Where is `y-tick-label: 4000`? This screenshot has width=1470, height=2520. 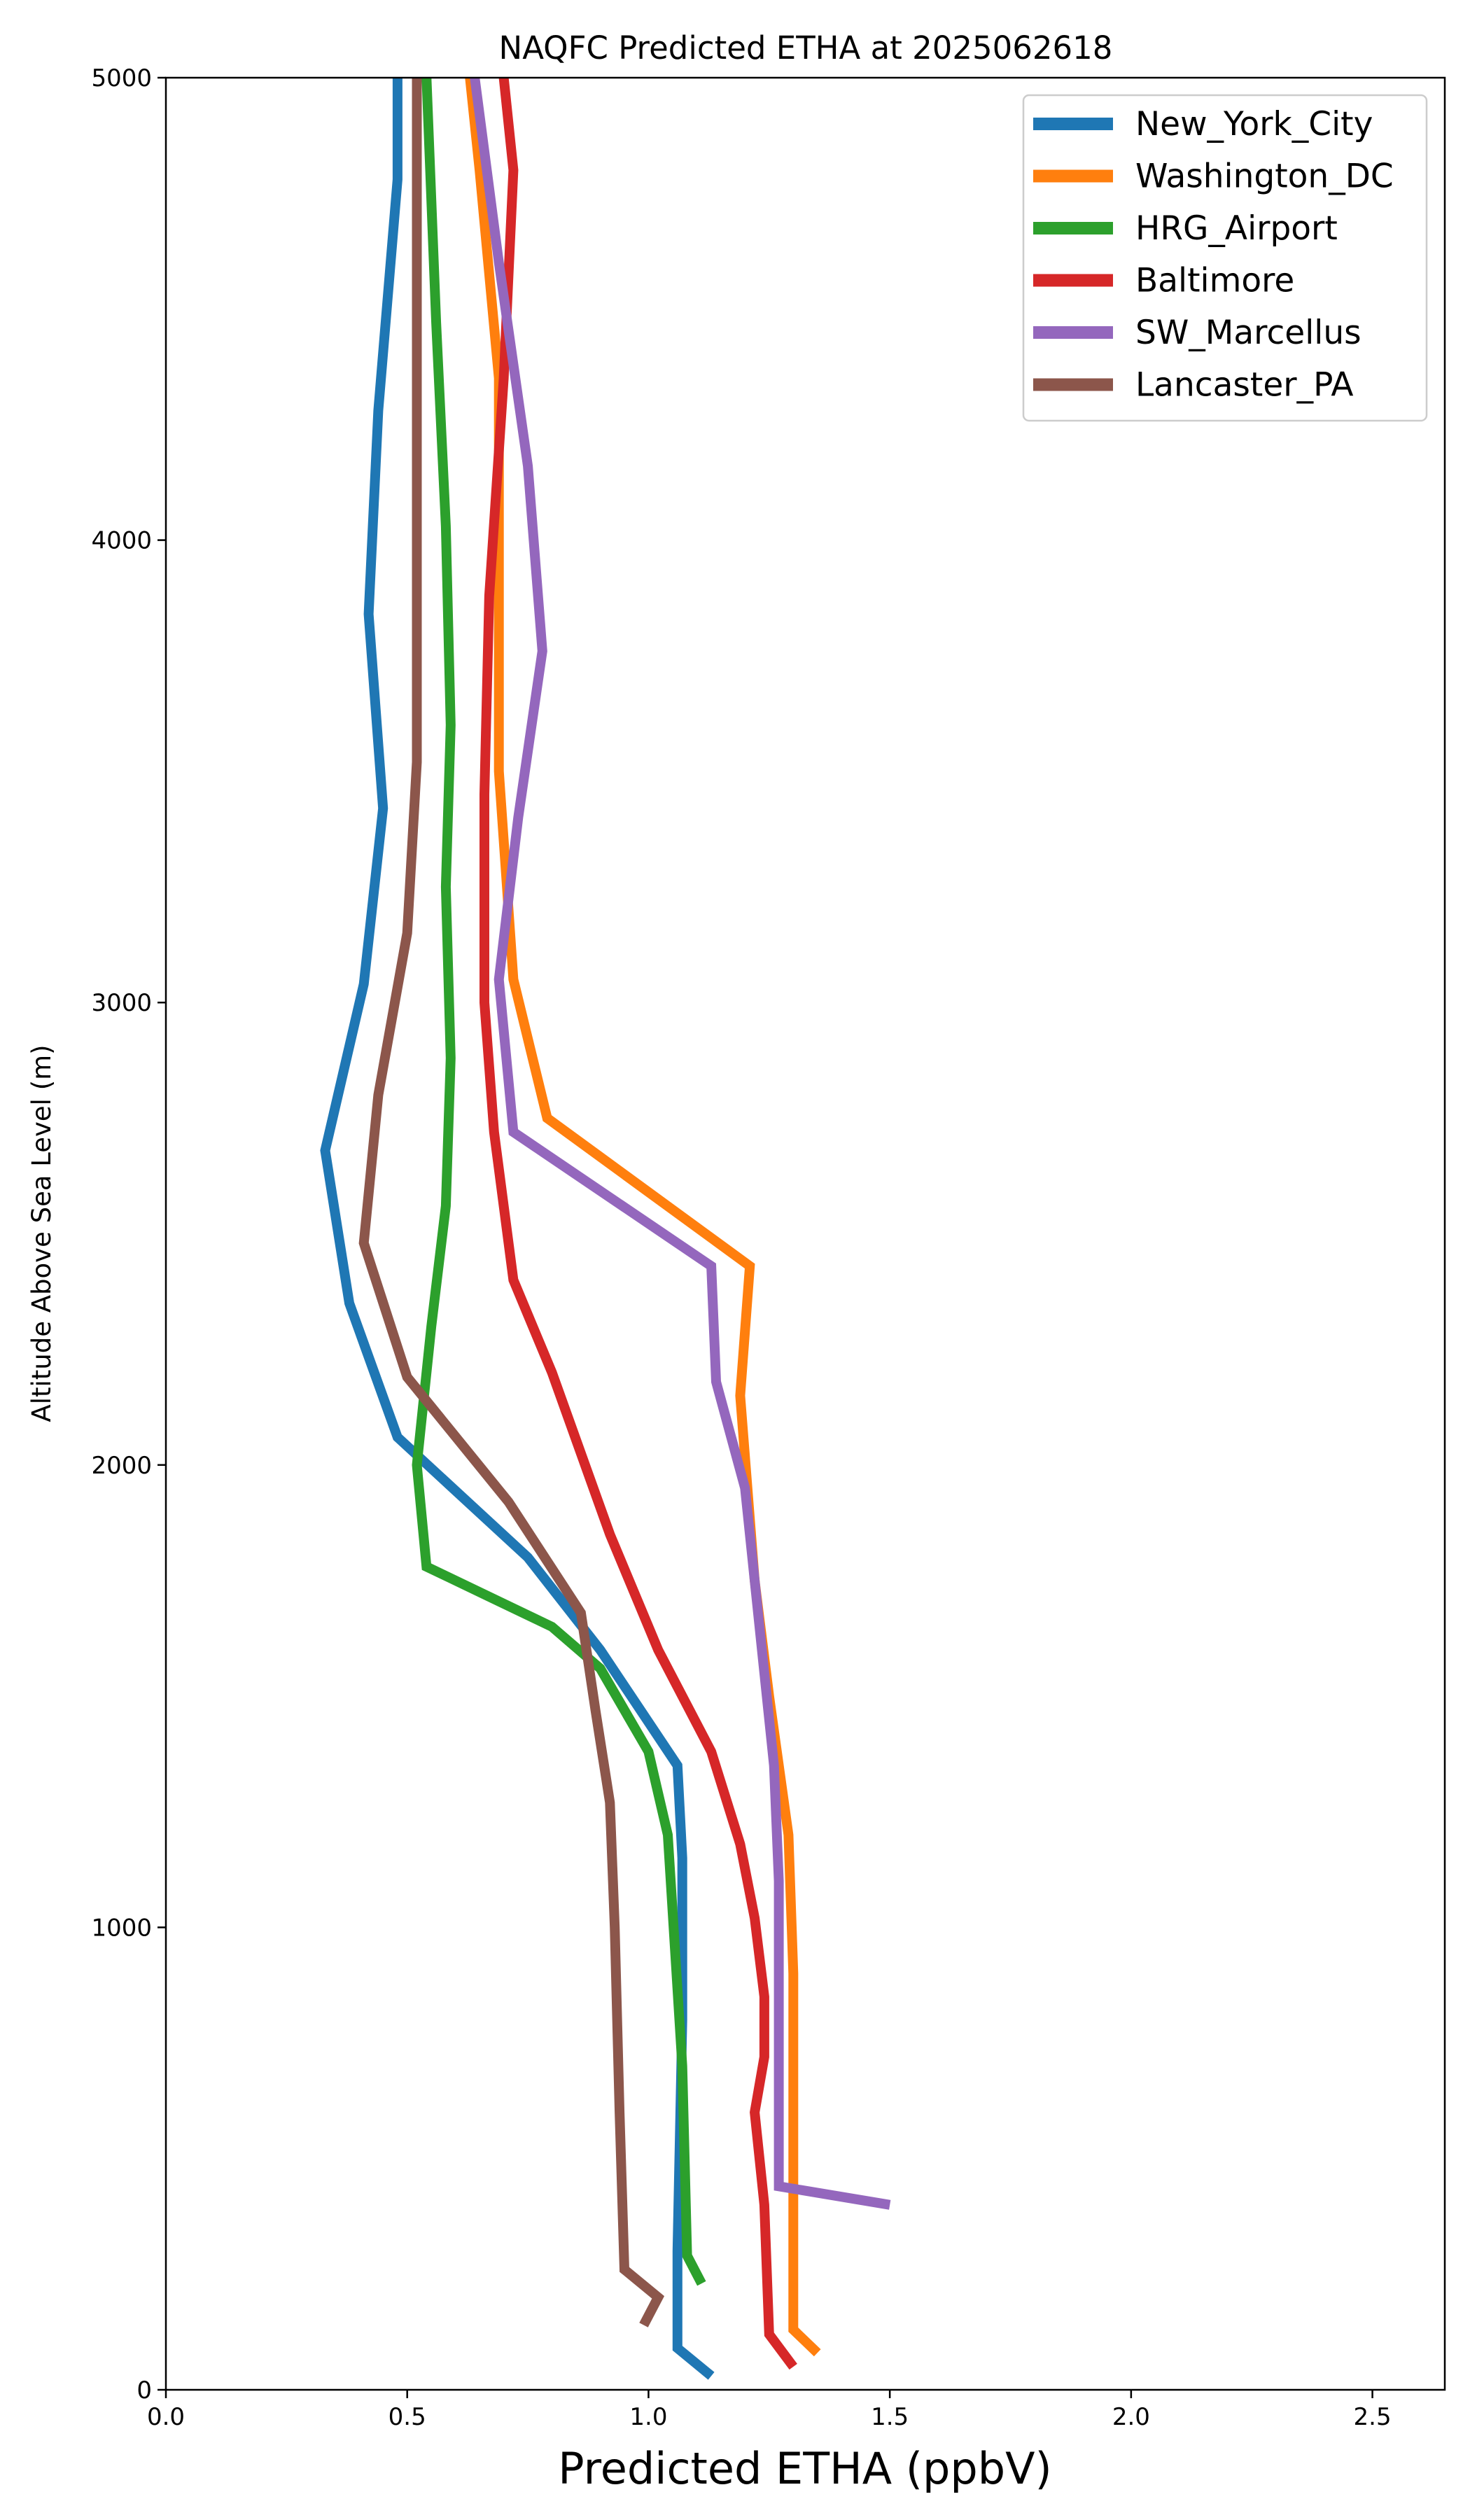
y-tick-label: 4000 is located at coordinates (121, 541).